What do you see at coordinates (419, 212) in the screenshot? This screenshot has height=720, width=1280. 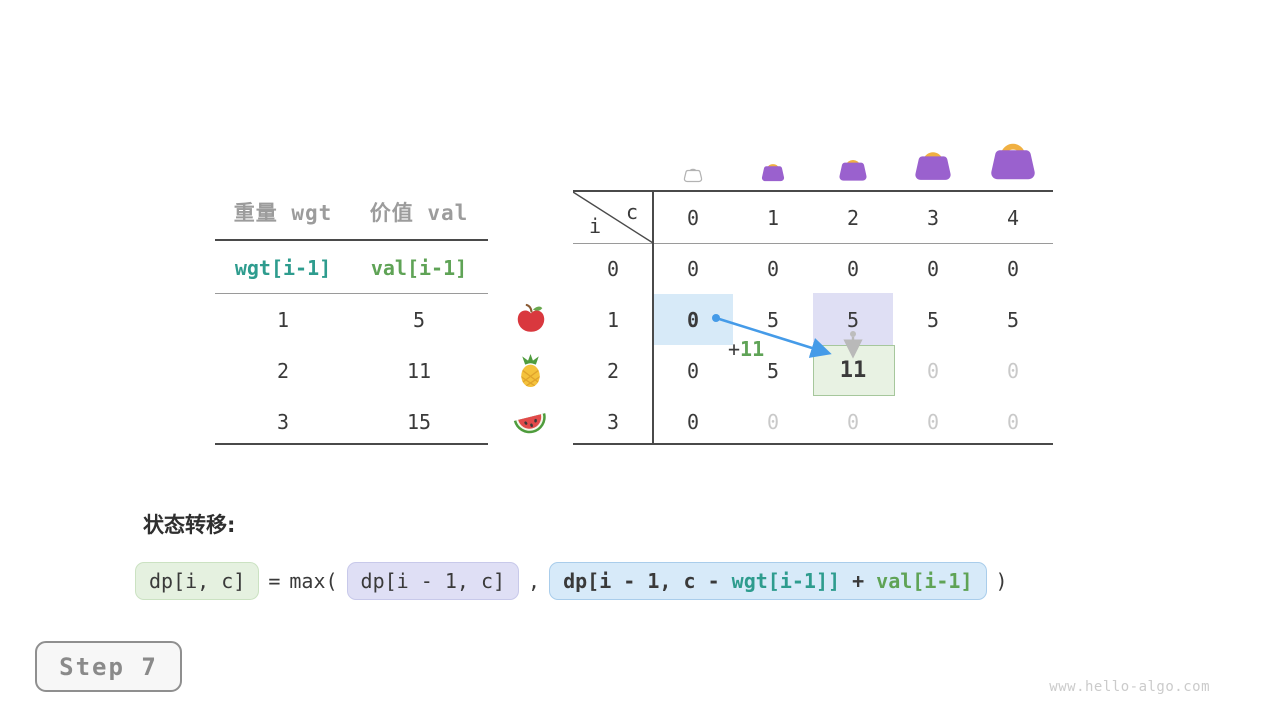 I see `value-column-header: 价值 val` at bounding box center [419, 212].